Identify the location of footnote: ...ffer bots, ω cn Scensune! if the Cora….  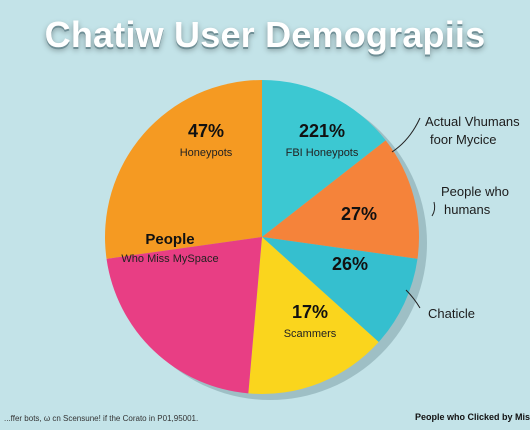
(101, 418).